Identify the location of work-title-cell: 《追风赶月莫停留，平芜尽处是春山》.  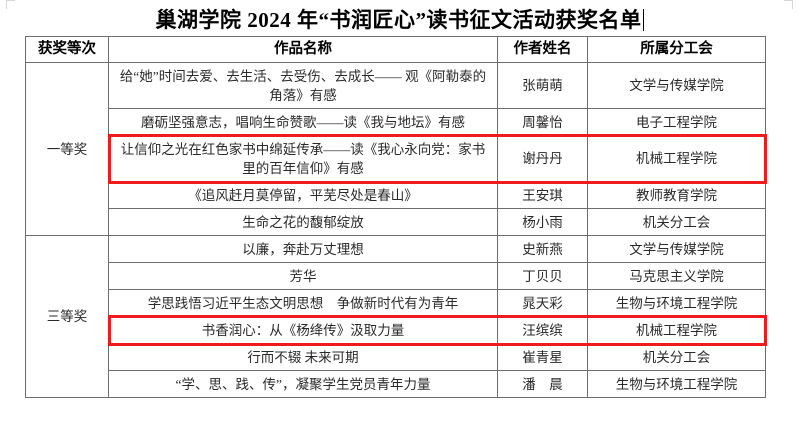
(303, 195).